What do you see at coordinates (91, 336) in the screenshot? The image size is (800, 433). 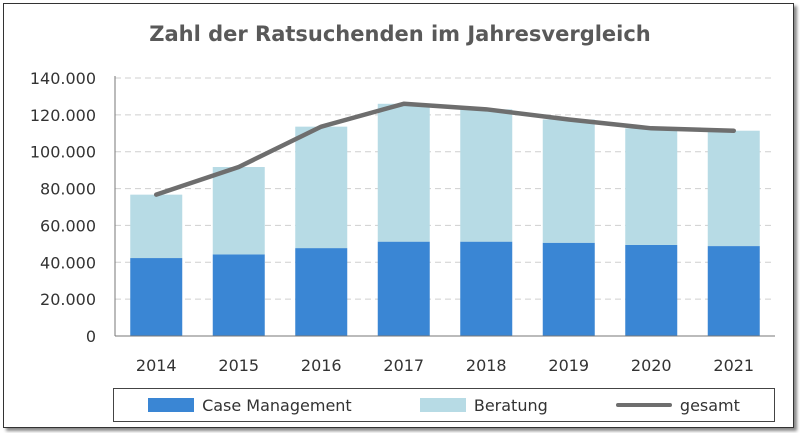 I see `y-tick-label: 0` at bounding box center [91, 336].